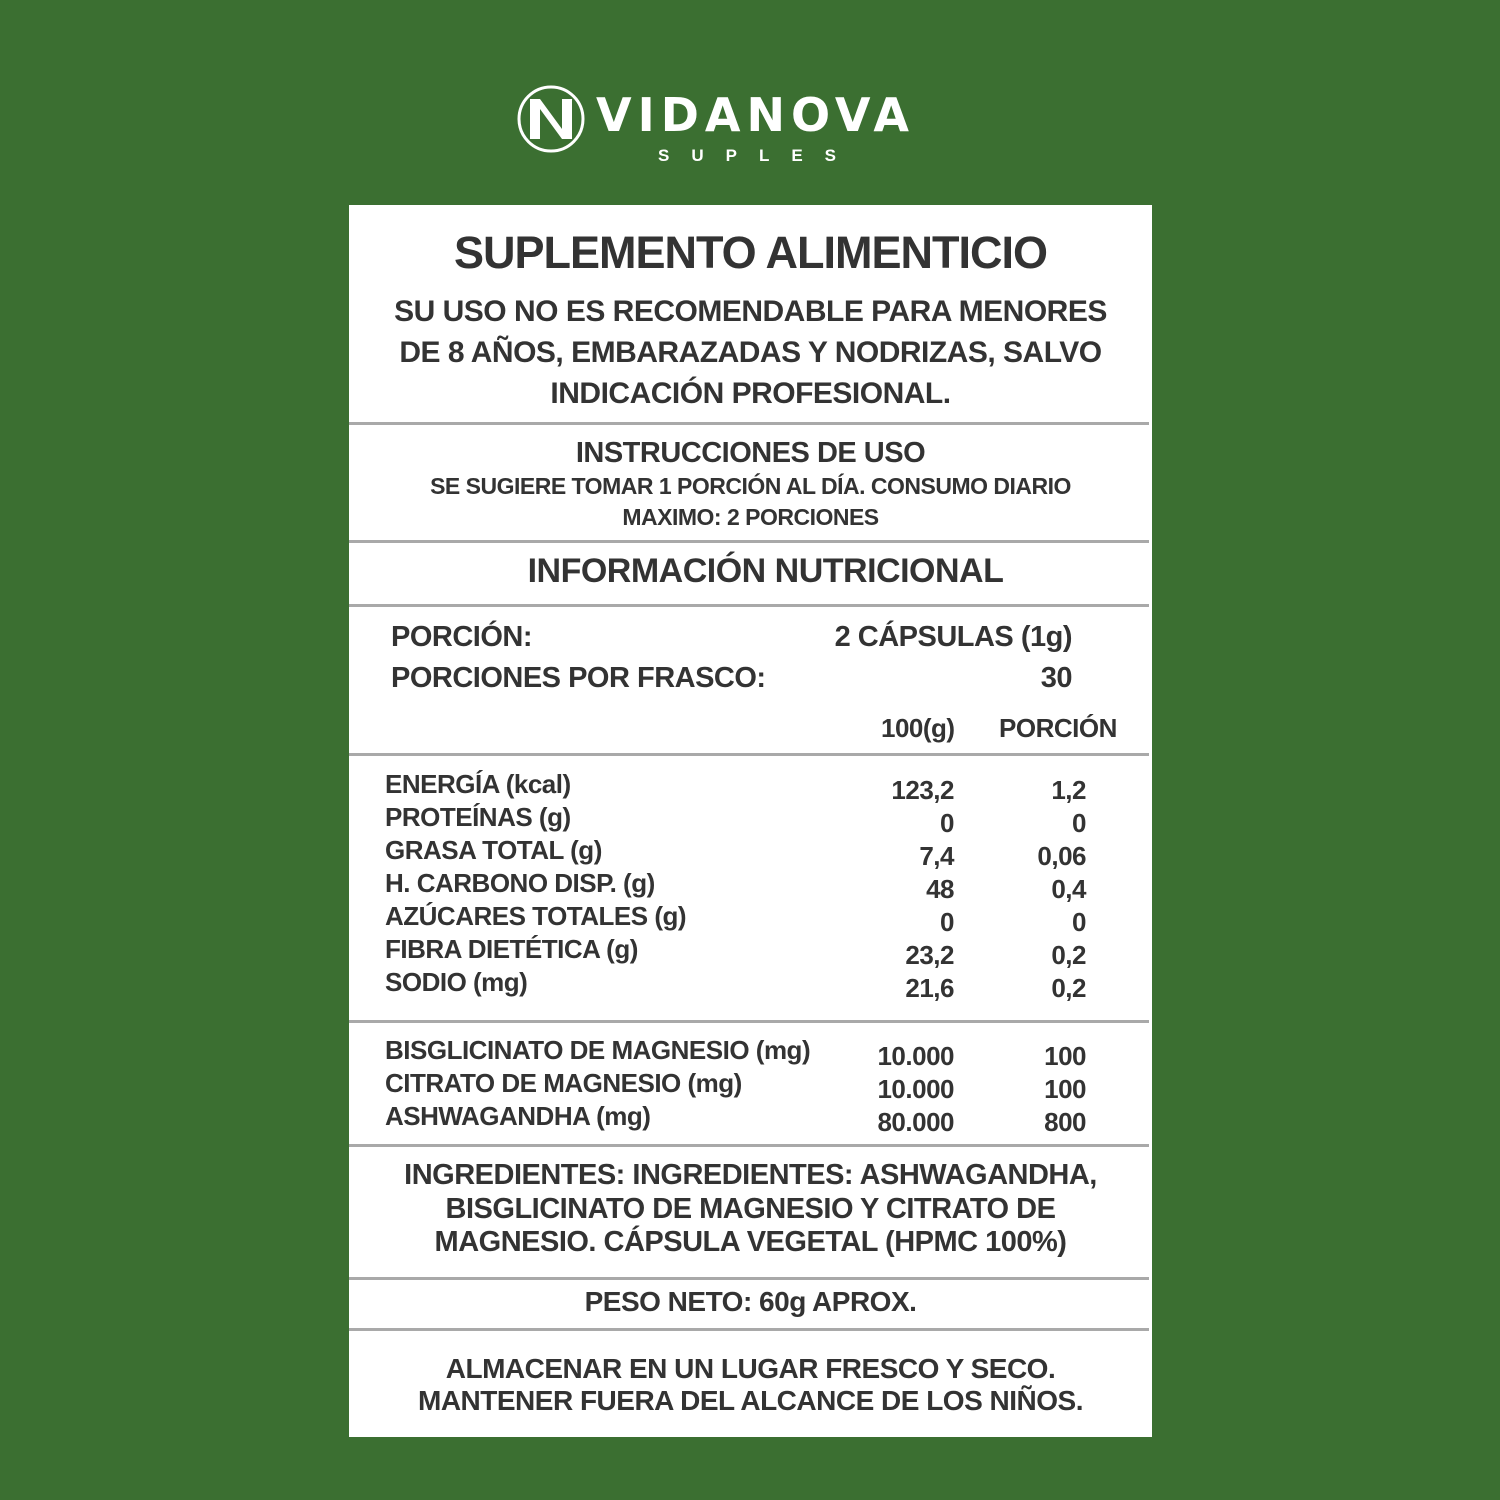 The image size is (1500, 1500). I want to click on storage-line: MANTENER FUERA DEL ALCANCE DE LOS NIÑOS., so click(751, 1400).